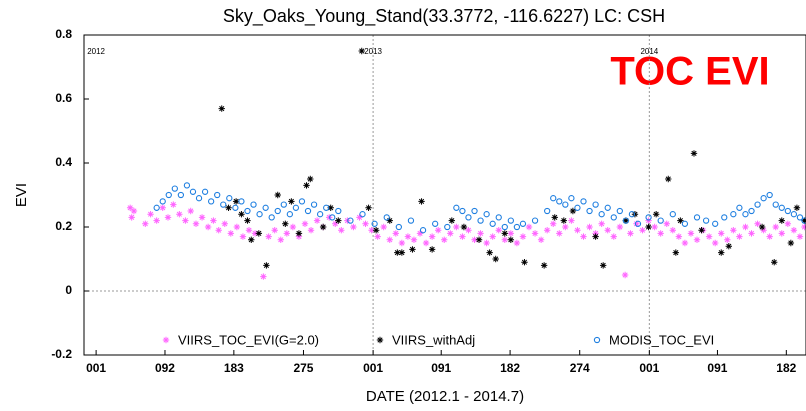 The image size is (806, 411). I want to click on y-tick-label: -0.2, so click(61, 354).